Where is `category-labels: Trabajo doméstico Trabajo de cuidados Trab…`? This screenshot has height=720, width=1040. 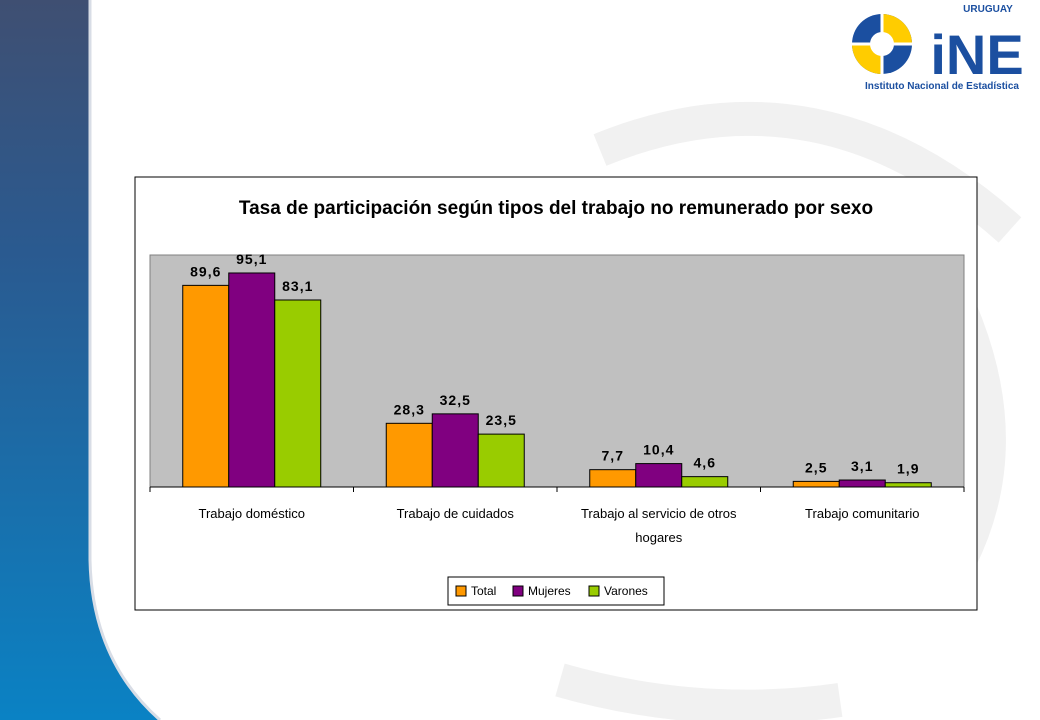 category-labels: Trabajo doméstico Trabajo de cuidados Trab… is located at coordinates (559, 525).